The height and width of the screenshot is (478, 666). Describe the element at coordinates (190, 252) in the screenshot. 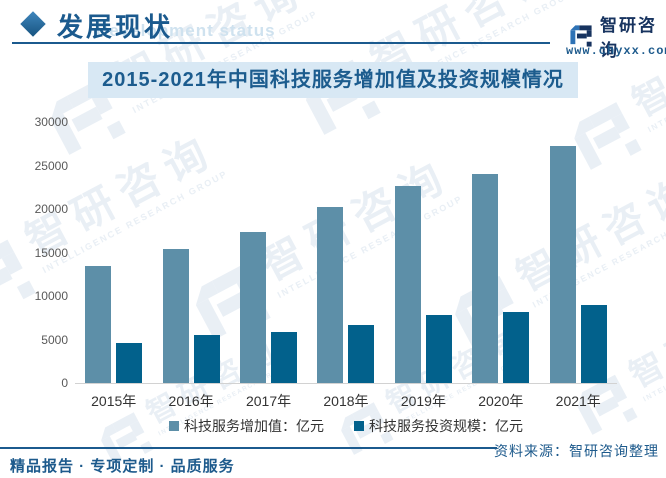

I see `bar-group-2016年` at that location.